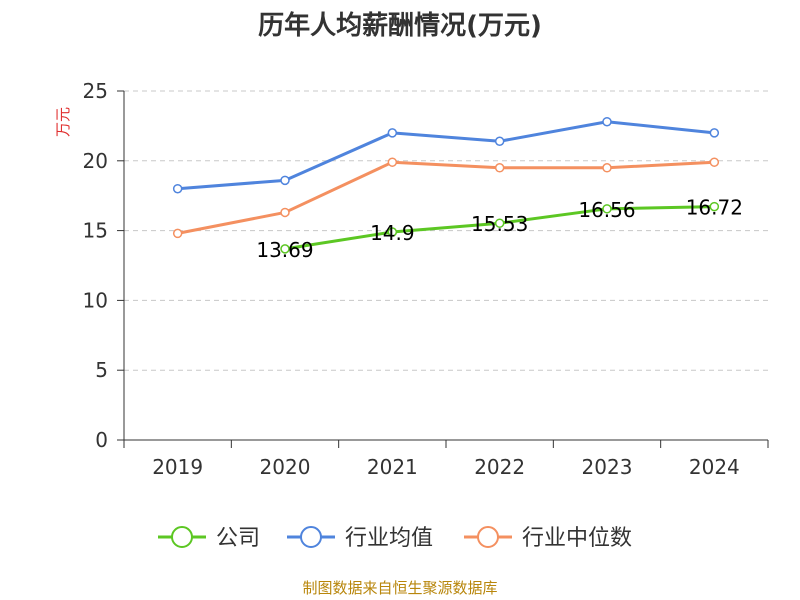 This screenshot has width=800, height=600. What do you see at coordinates (238, 538) in the screenshot?
I see `legend-label: 公司` at bounding box center [238, 538].